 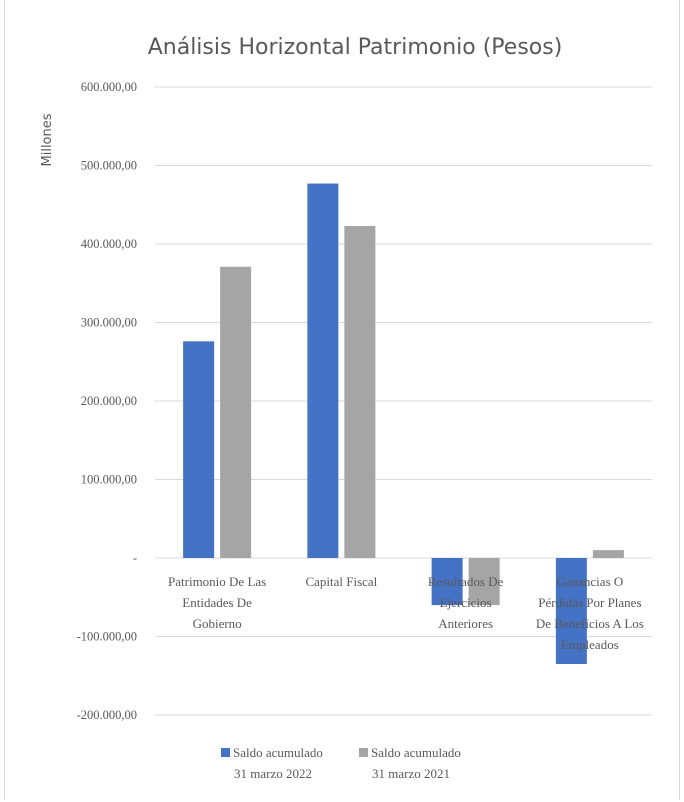 I want to click on legend-entry: Saldo acumulado 31 marzo 2022, so click(x=278, y=763).